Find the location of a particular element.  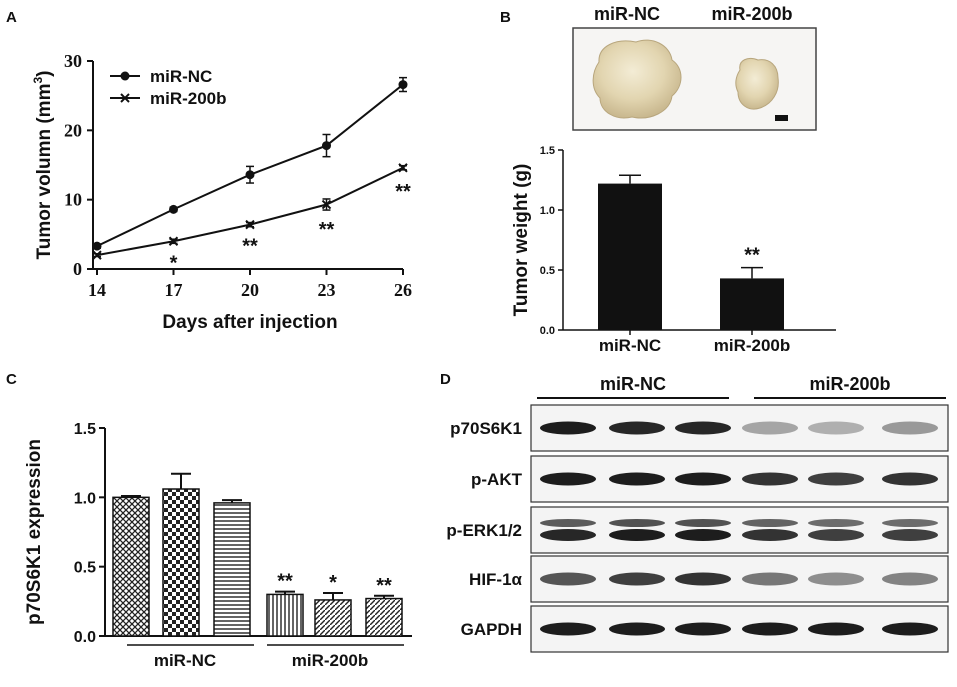

blot-row-p70s6k1: p70S6K1 is located at coordinates (699, 428).